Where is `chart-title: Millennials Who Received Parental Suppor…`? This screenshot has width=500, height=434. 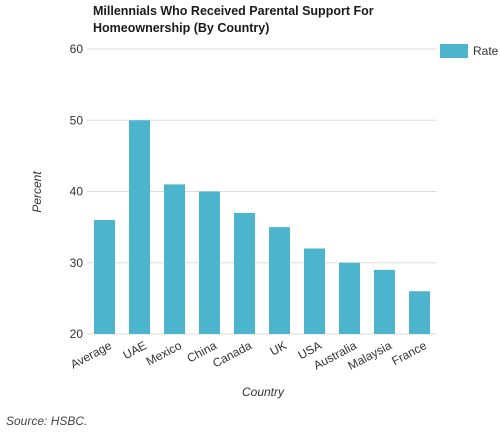
chart-title: Millennials Who Received Parental Suppor… is located at coordinates (233, 19).